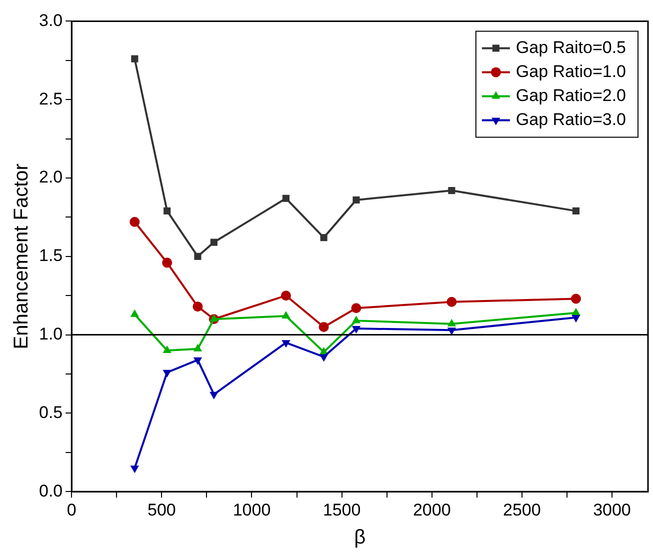 This screenshot has height=552, width=653. Describe the element at coordinates (341, 510) in the screenshot. I see `x-tick-label: 1500` at that location.